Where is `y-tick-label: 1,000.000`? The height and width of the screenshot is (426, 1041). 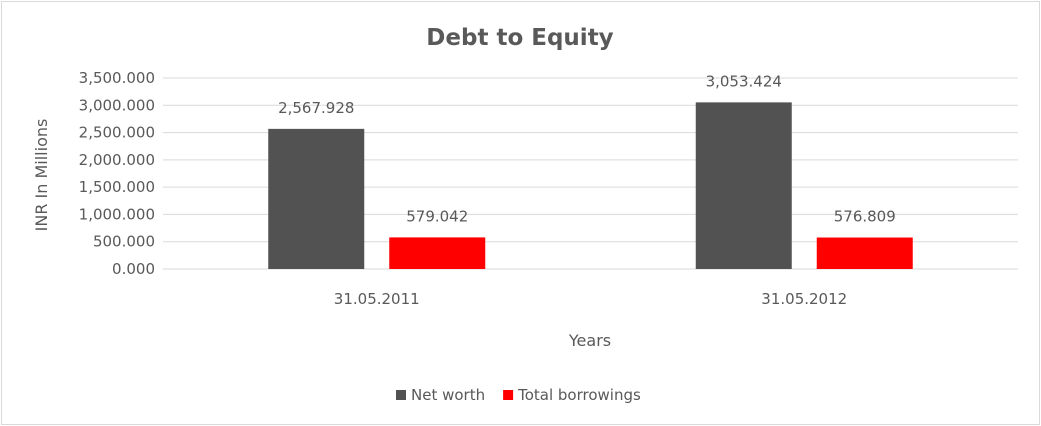 y-tick-label: 1,000.000 is located at coordinates (117, 214).